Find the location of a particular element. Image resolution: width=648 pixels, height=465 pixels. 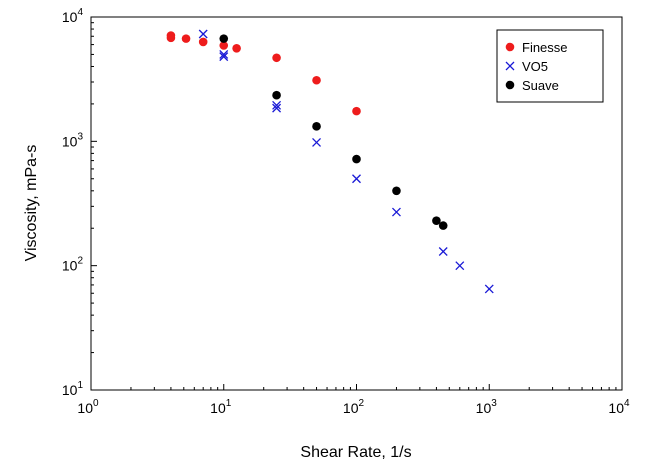

x-tick-label: 10³ is located at coordinates (487, 407).